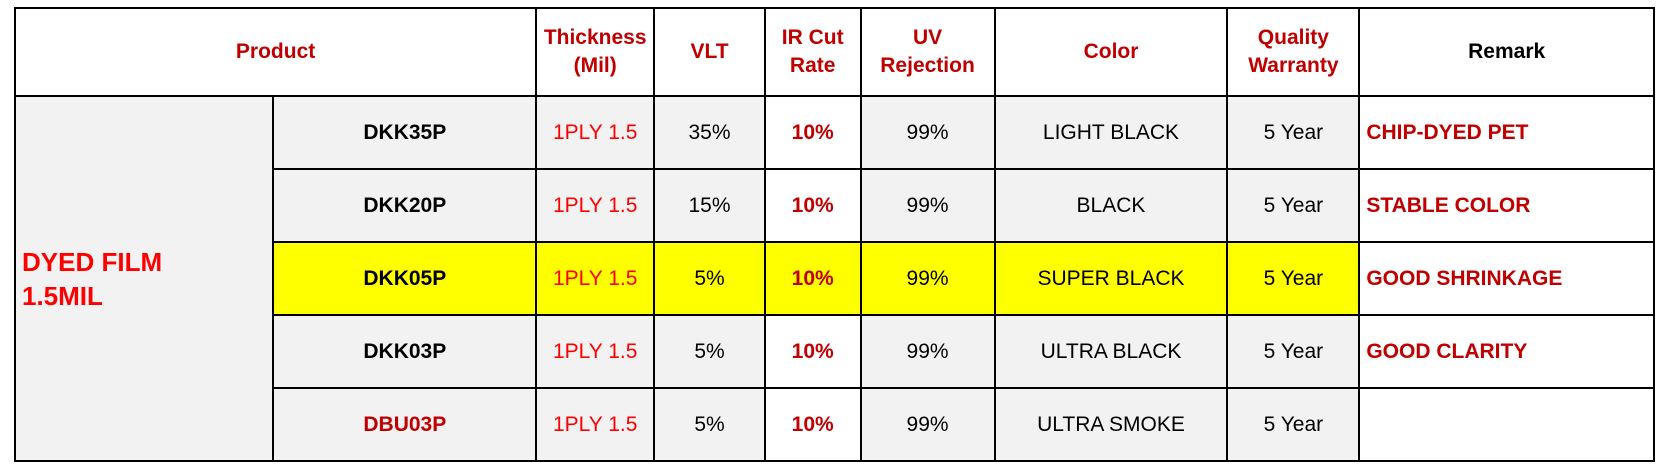  I want to click on color-cell: BLACK, so click(1111, 205).